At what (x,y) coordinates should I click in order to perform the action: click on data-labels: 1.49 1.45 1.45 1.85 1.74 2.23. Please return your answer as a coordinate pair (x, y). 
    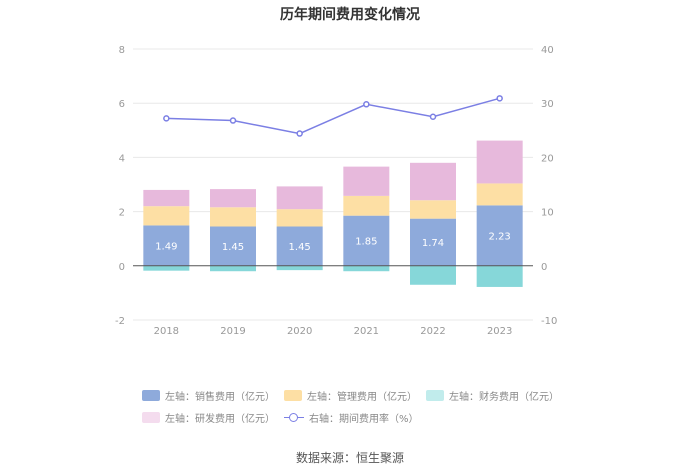
    Looking at the image, I should click on (333, 243).